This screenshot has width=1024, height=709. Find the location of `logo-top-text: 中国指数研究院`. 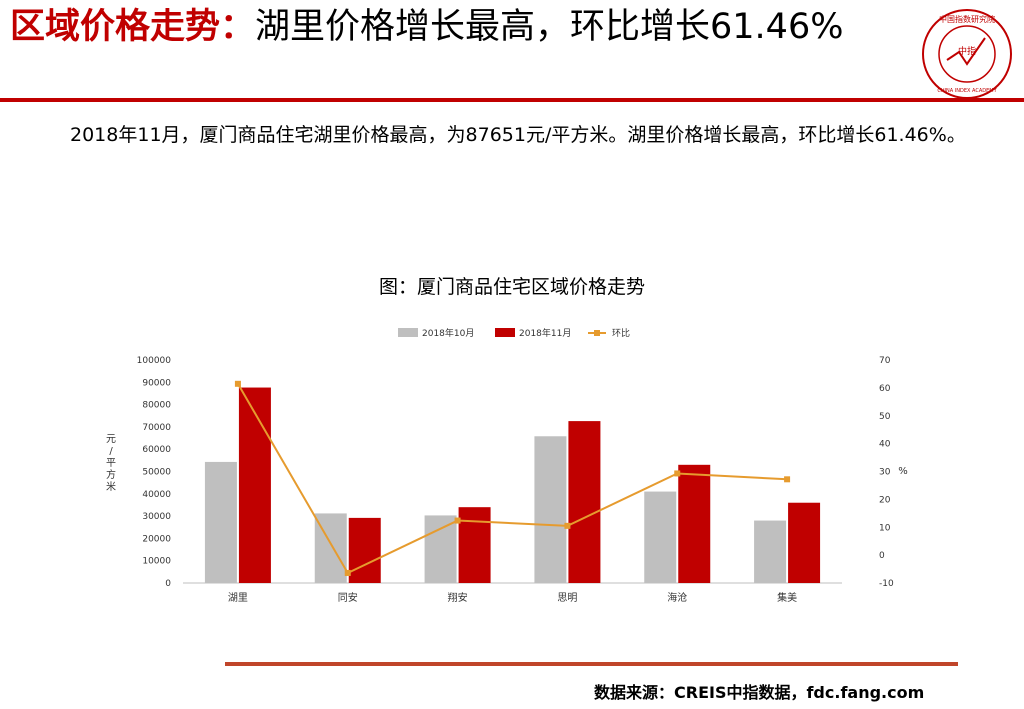

logo-top-text: 中国指数研究院 is located at coordinates (967, 19).